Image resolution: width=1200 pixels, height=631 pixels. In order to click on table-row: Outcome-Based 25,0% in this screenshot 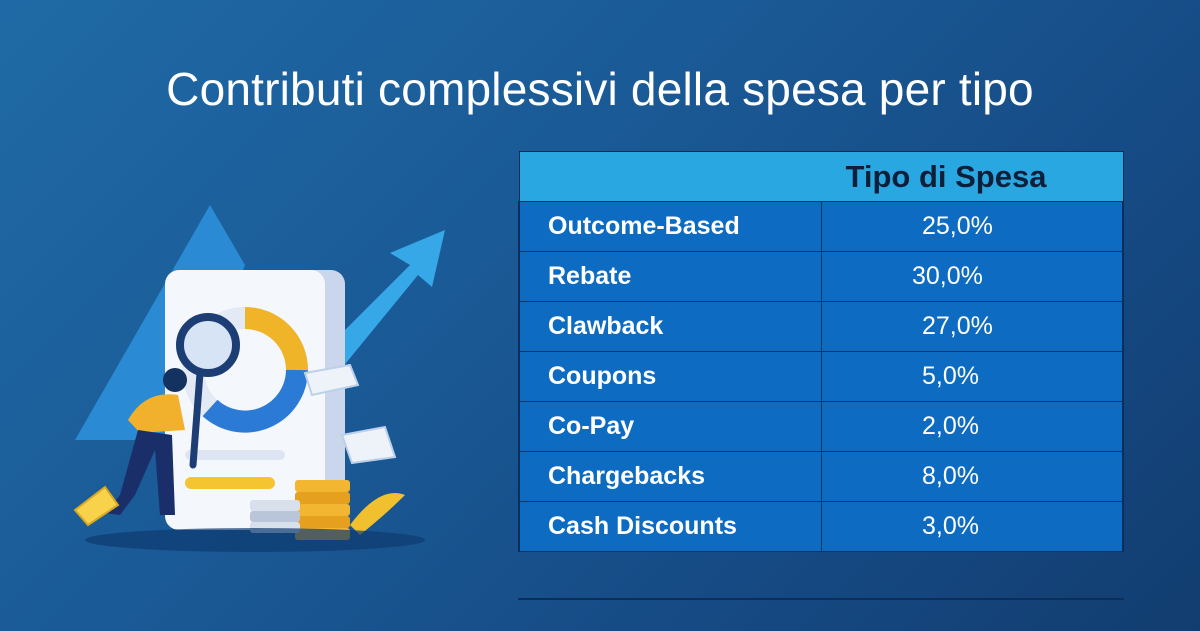, I will do `click(821, 226)`.